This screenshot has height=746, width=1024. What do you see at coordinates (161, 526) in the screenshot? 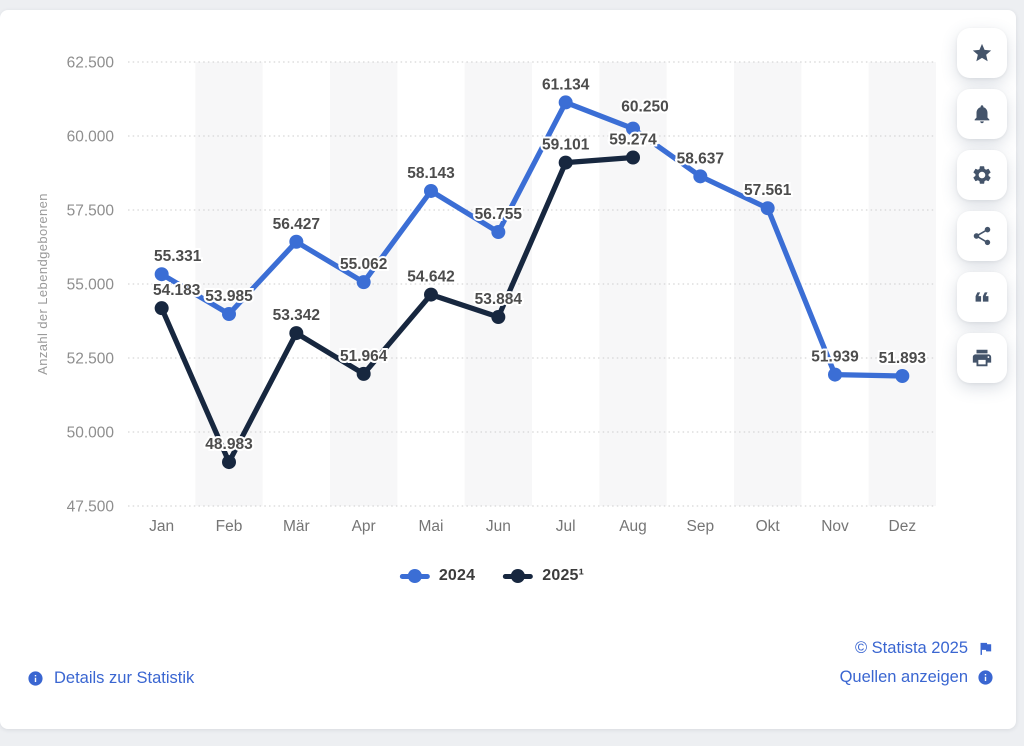
I see `x-tick-label: Jan` at bounding box center [161, 526].